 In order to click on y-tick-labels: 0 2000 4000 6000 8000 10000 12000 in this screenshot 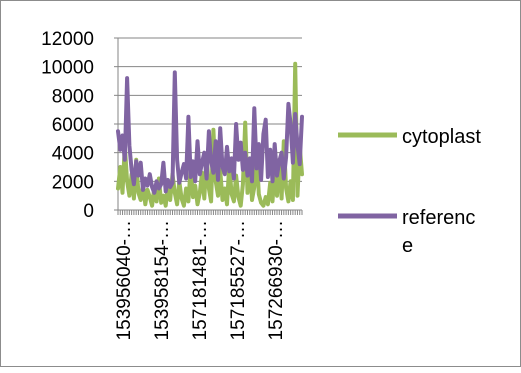, I will do `click(67, 125)`.